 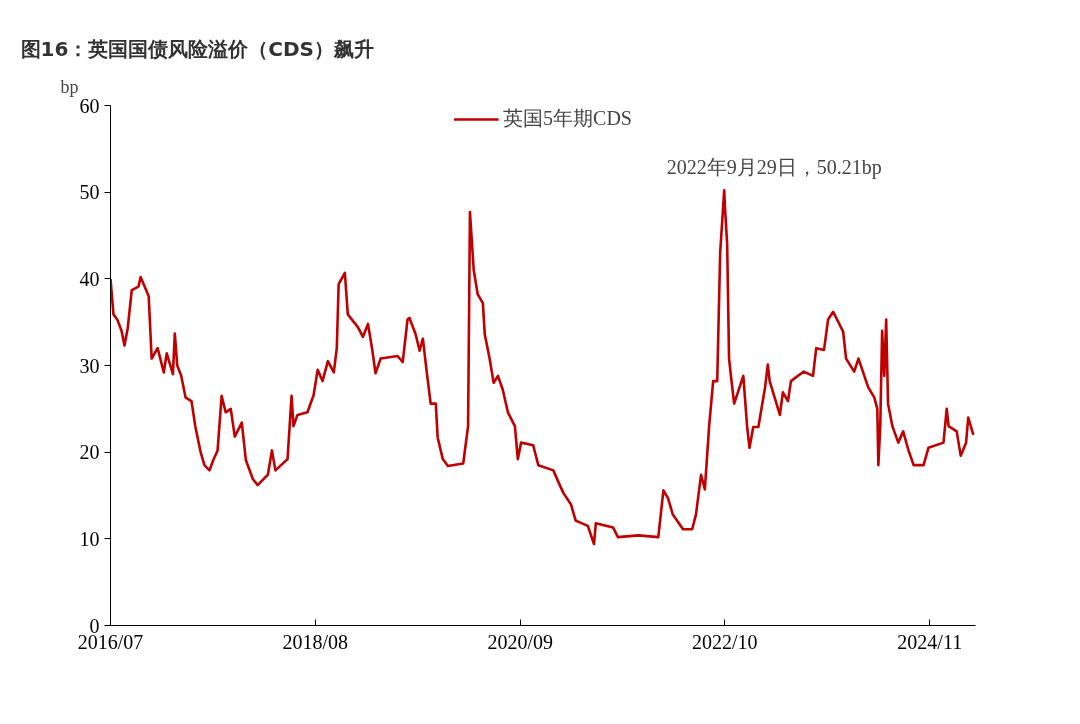 What do you see at coordinates (774, 168) in the screenshot?
I see `annotation: 2022年9月29日，50.21bp` at bounding box center [774, 168].